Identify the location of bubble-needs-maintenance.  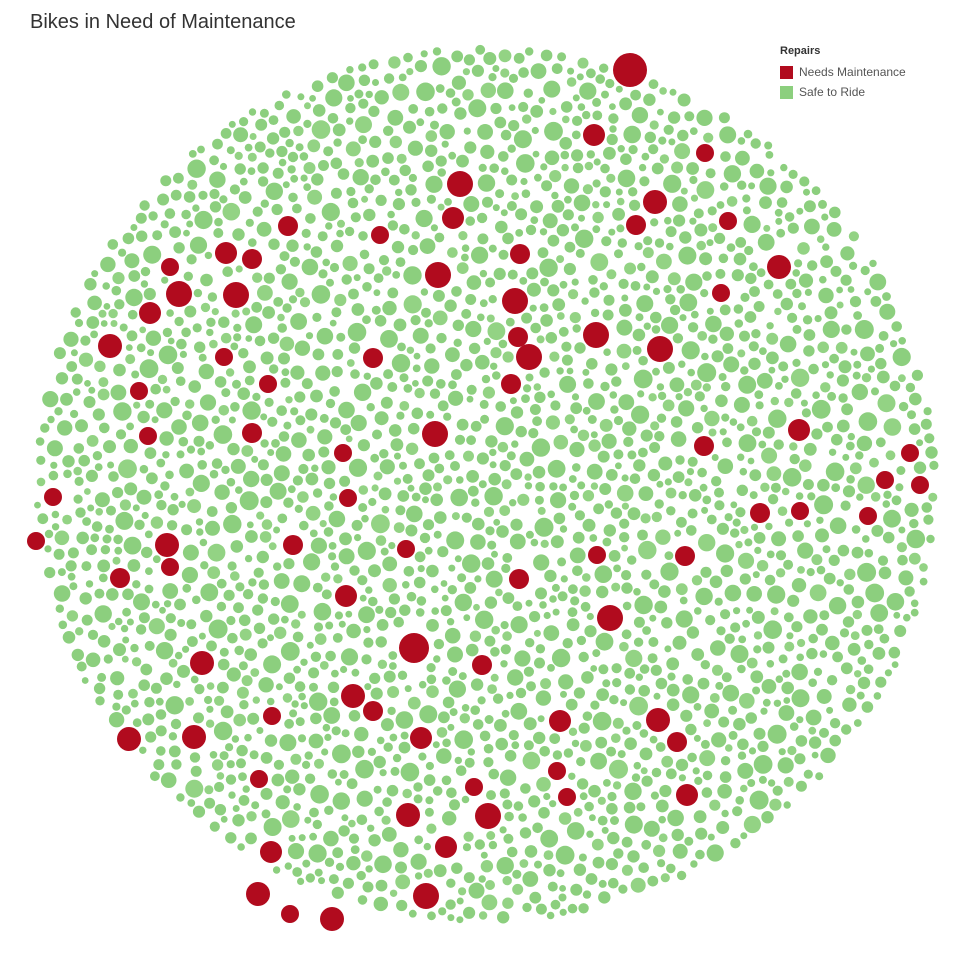
(474, 787).